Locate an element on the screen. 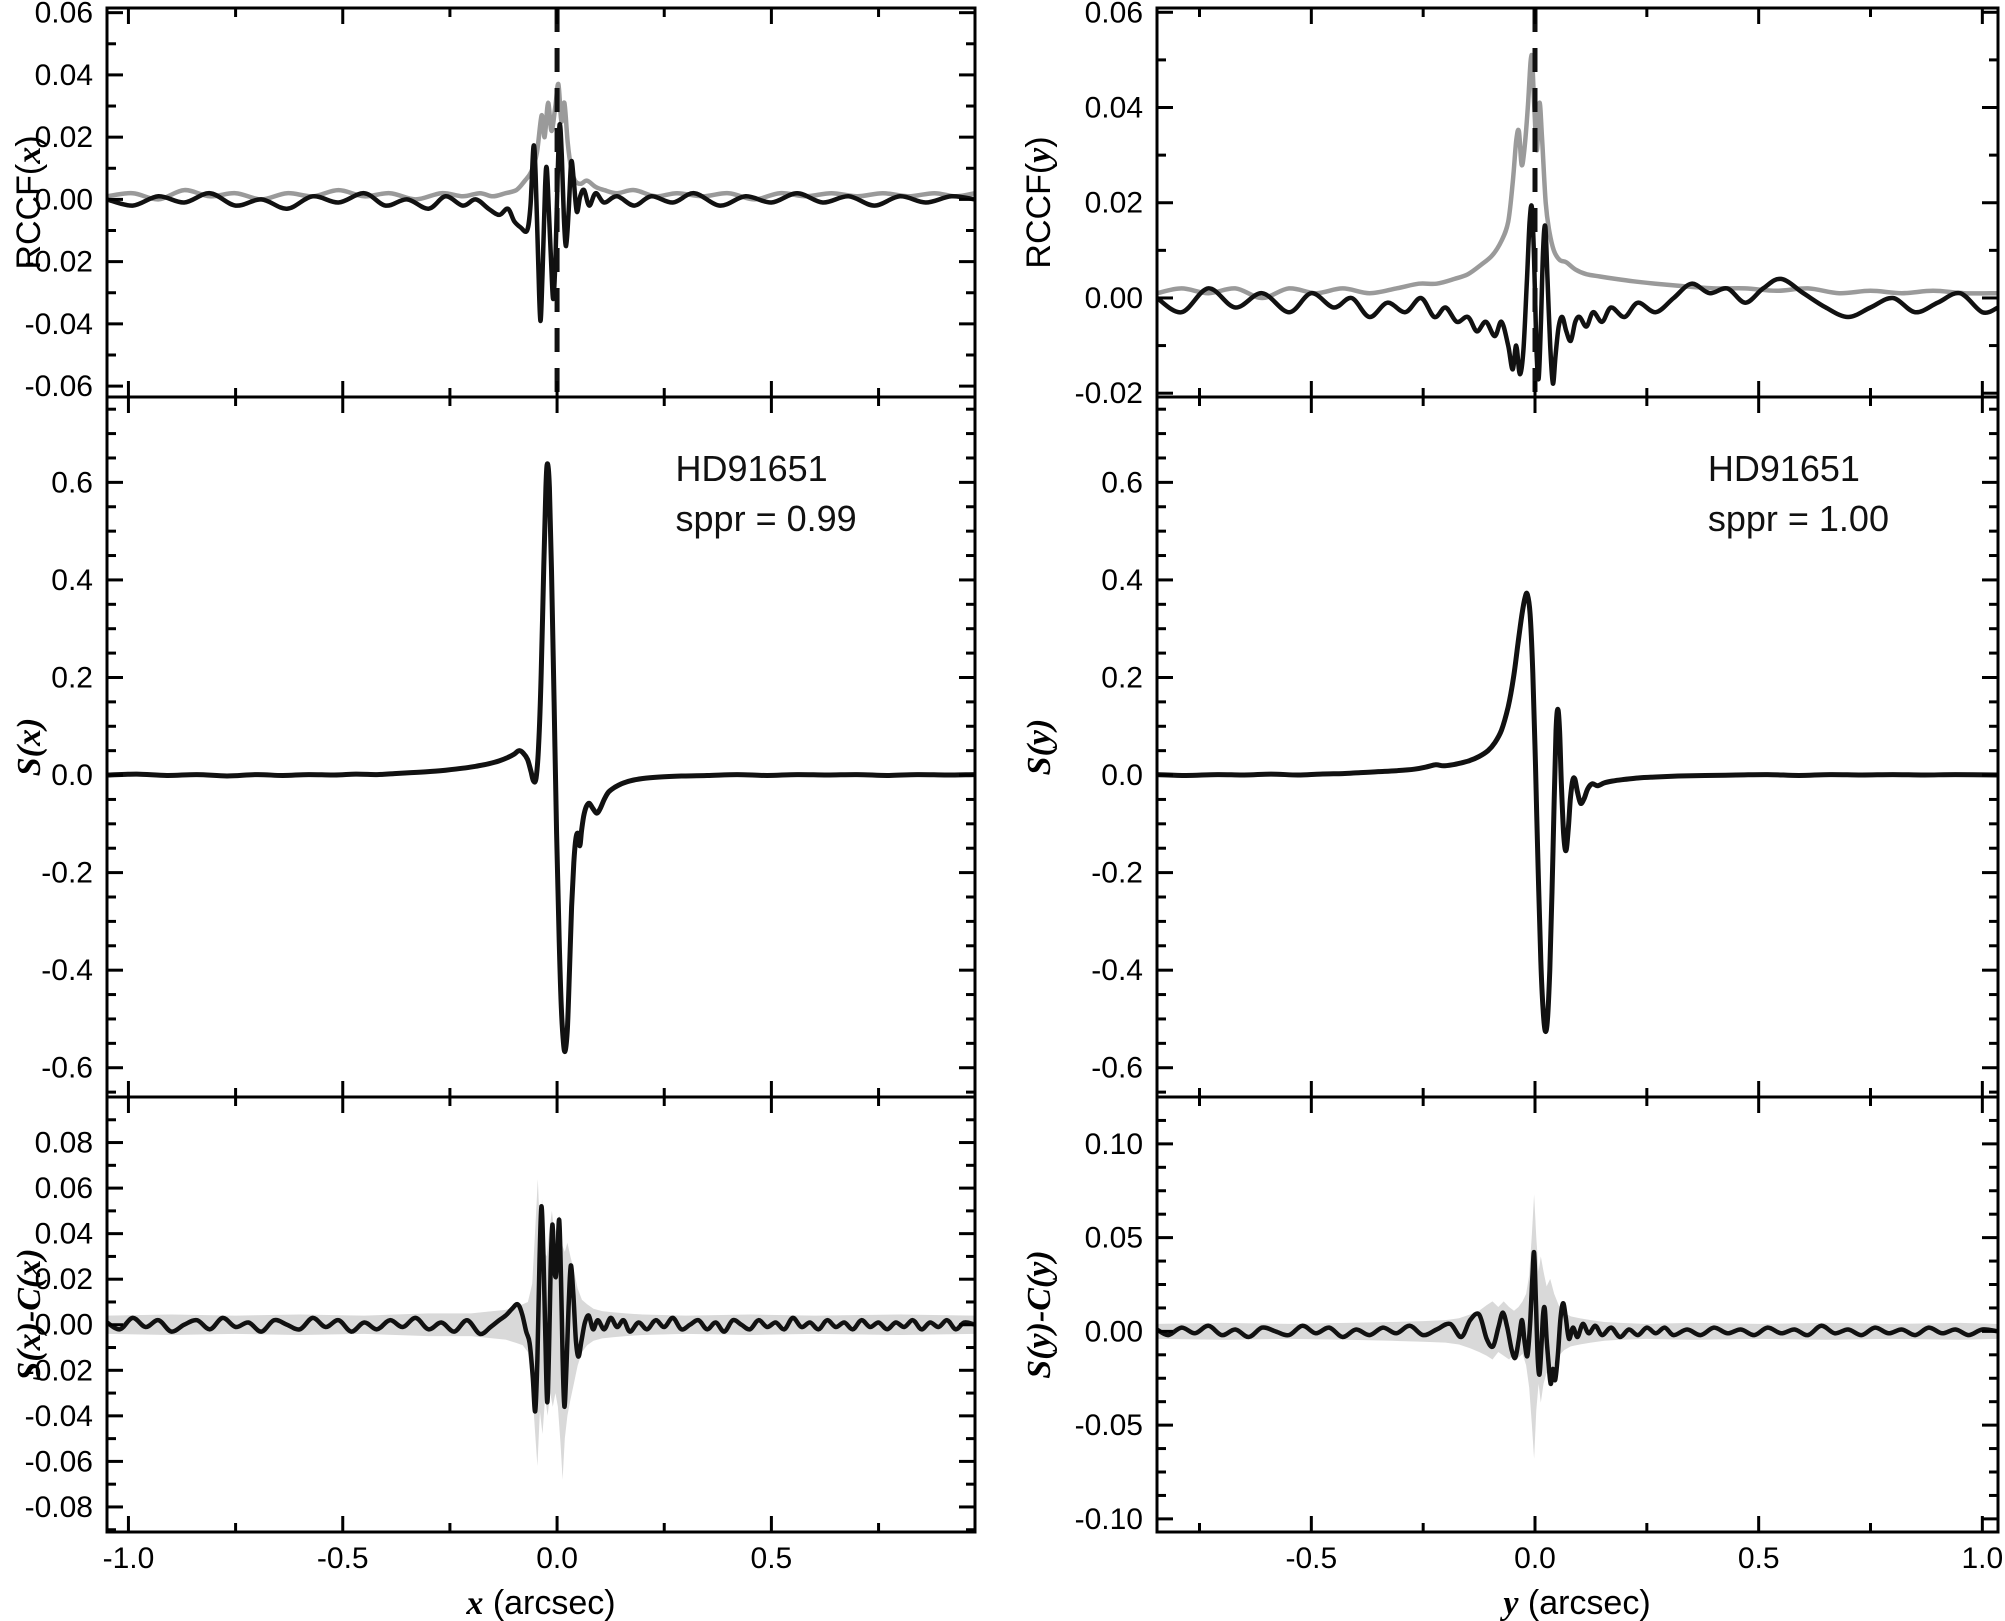 The image size is (2005, 1621). y-axis-title: RCCF(y) is located at coordinates (1039, 202).